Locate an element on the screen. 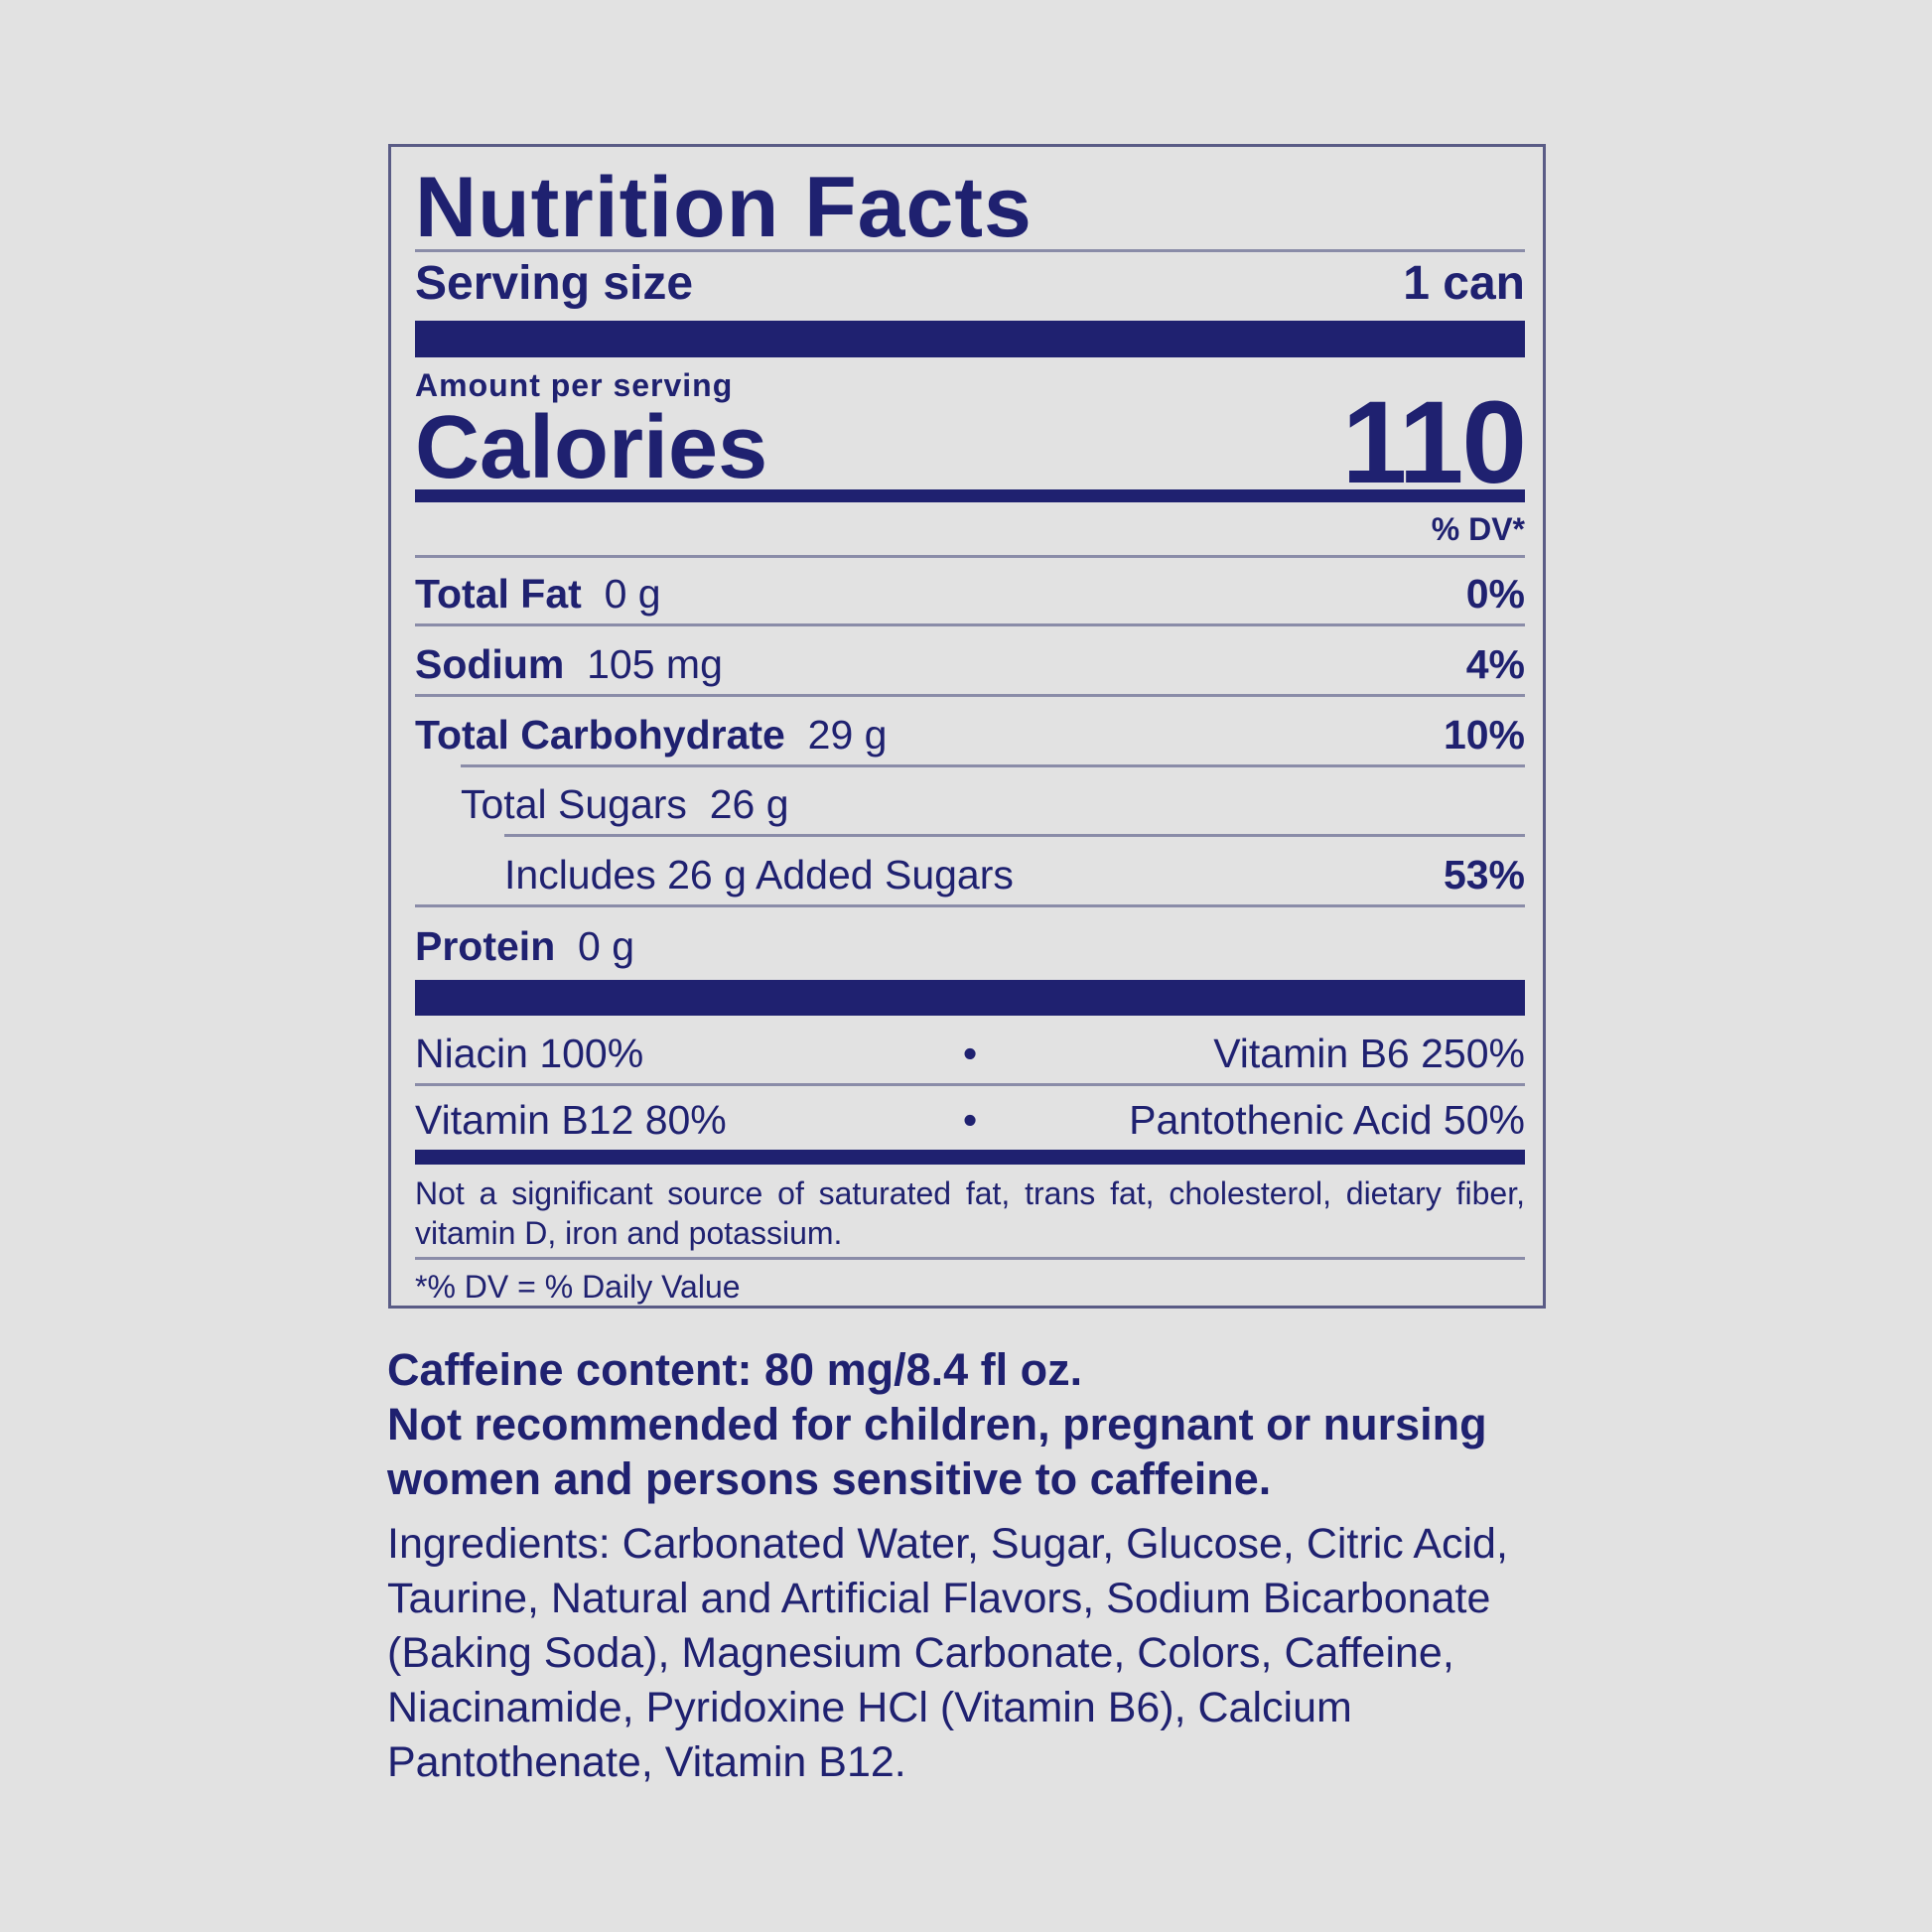 The width and height of the screenshot is (1932, 1932). nutrition-facts-title: Nutrition Facts is located at coordinates (724, 208).